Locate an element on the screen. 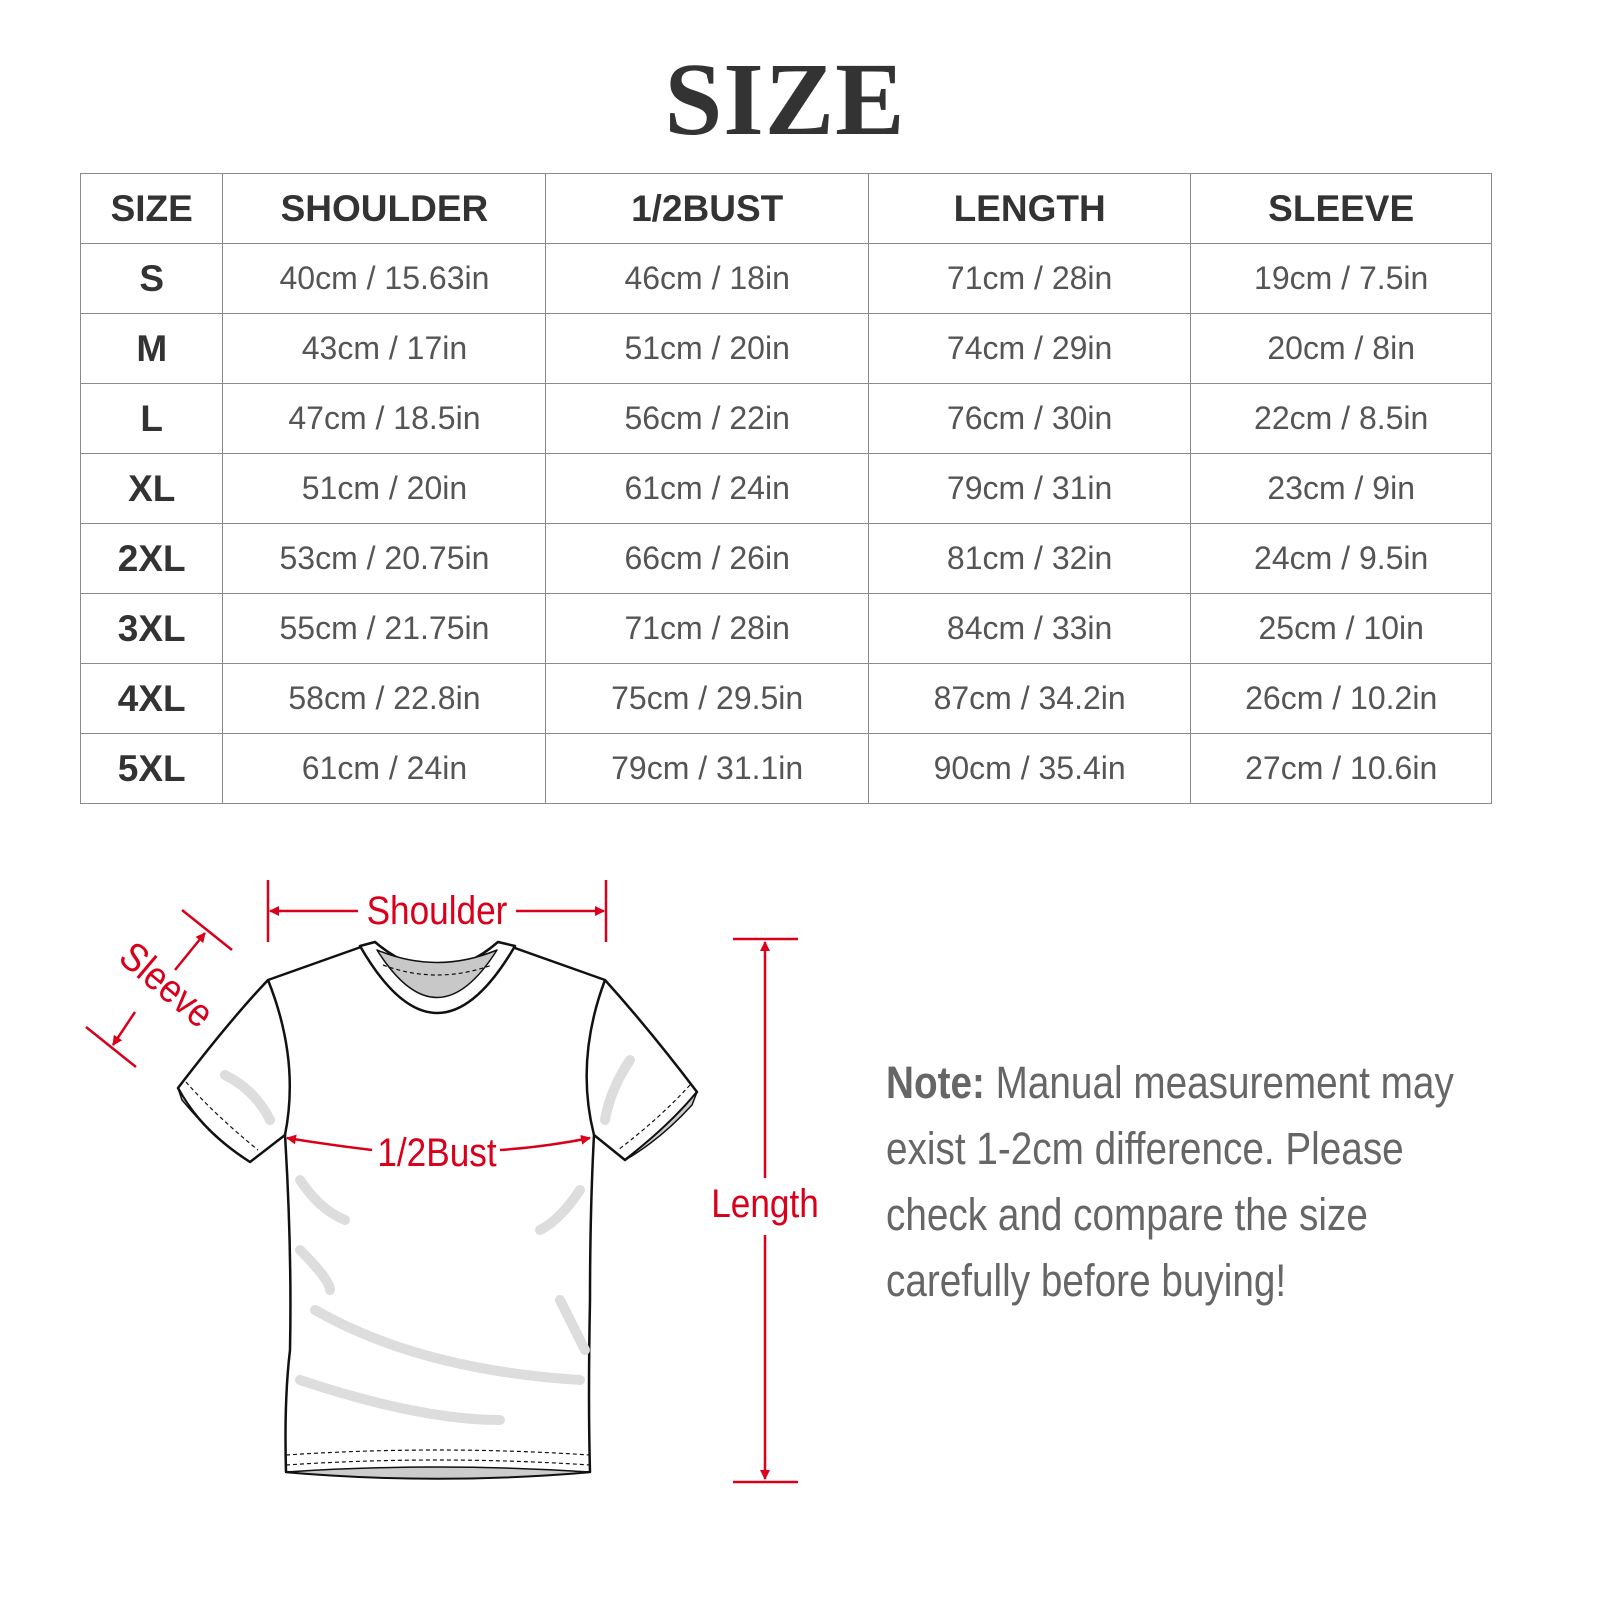 The image size is (1600, 1600). measurement-cell: 79cm / 31in is located at coordinates (1029, 488).